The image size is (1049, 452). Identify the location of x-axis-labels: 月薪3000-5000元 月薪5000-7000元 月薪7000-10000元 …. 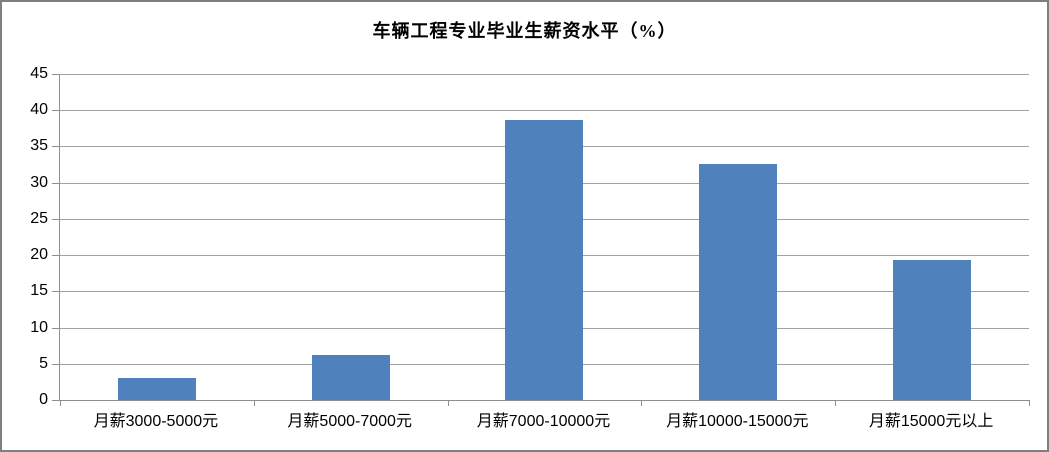
(543, 419).